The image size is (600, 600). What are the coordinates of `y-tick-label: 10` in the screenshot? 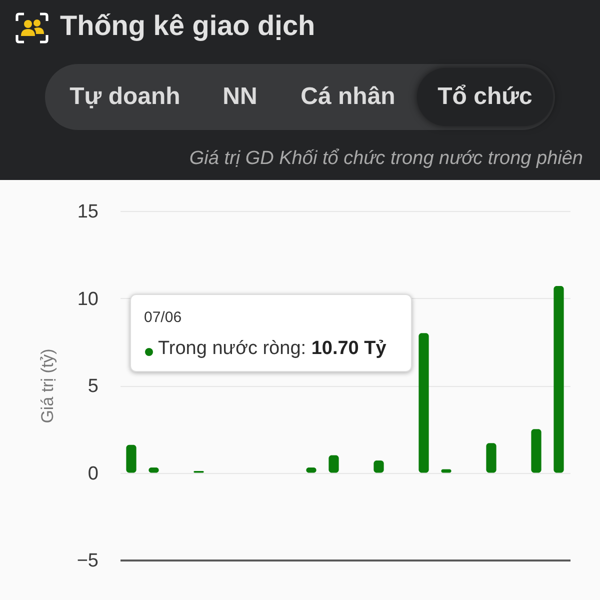 It's located at (87, 299).